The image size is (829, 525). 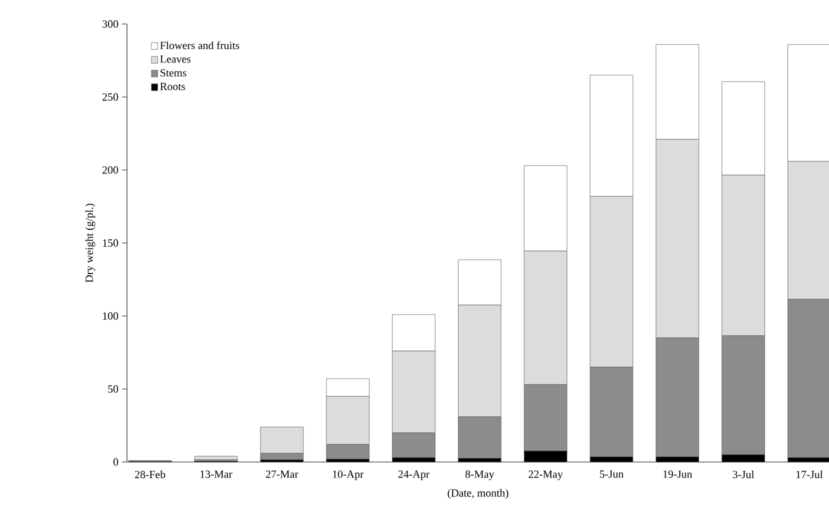 What do you see at coordinates (478, 493) in the screenshot?
I see `x-axis-title: (Date, month)` at bounding box center [478, 493].